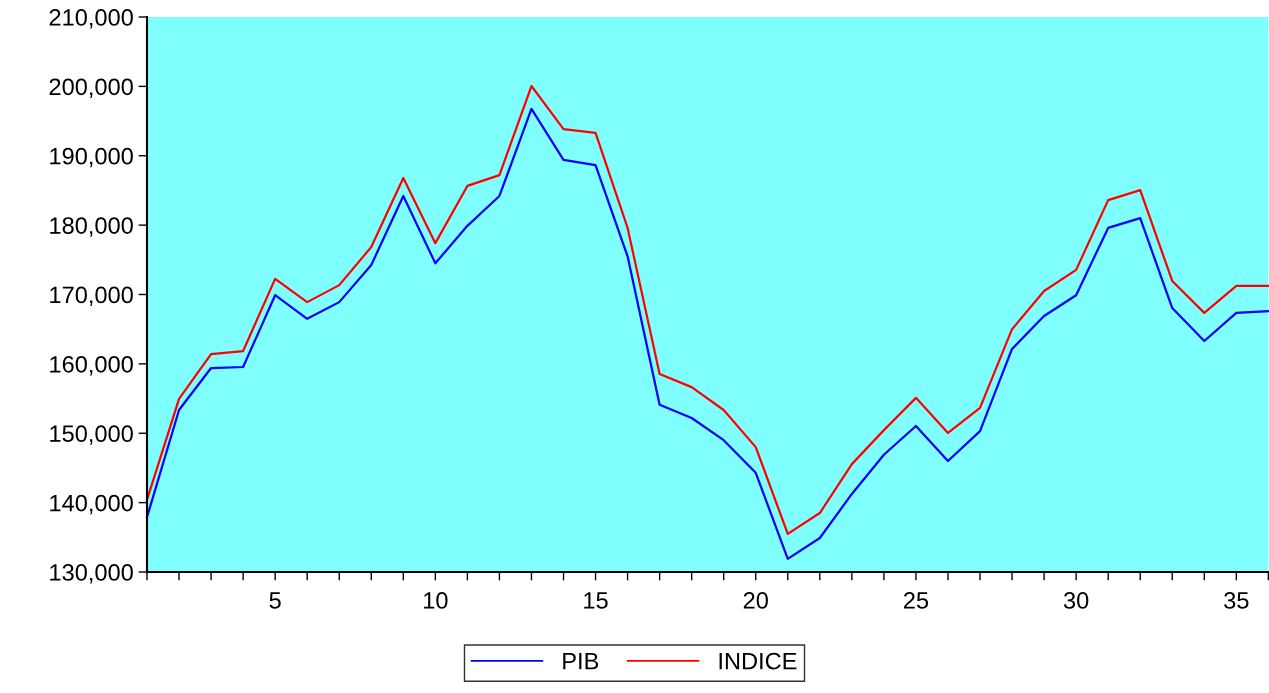 This screenshot has height=693, width=1269. What do you see at coordinates (1076, 600) in the screenshot?
I see `x-tick-label: 30` at bounding box center [1076, 600].